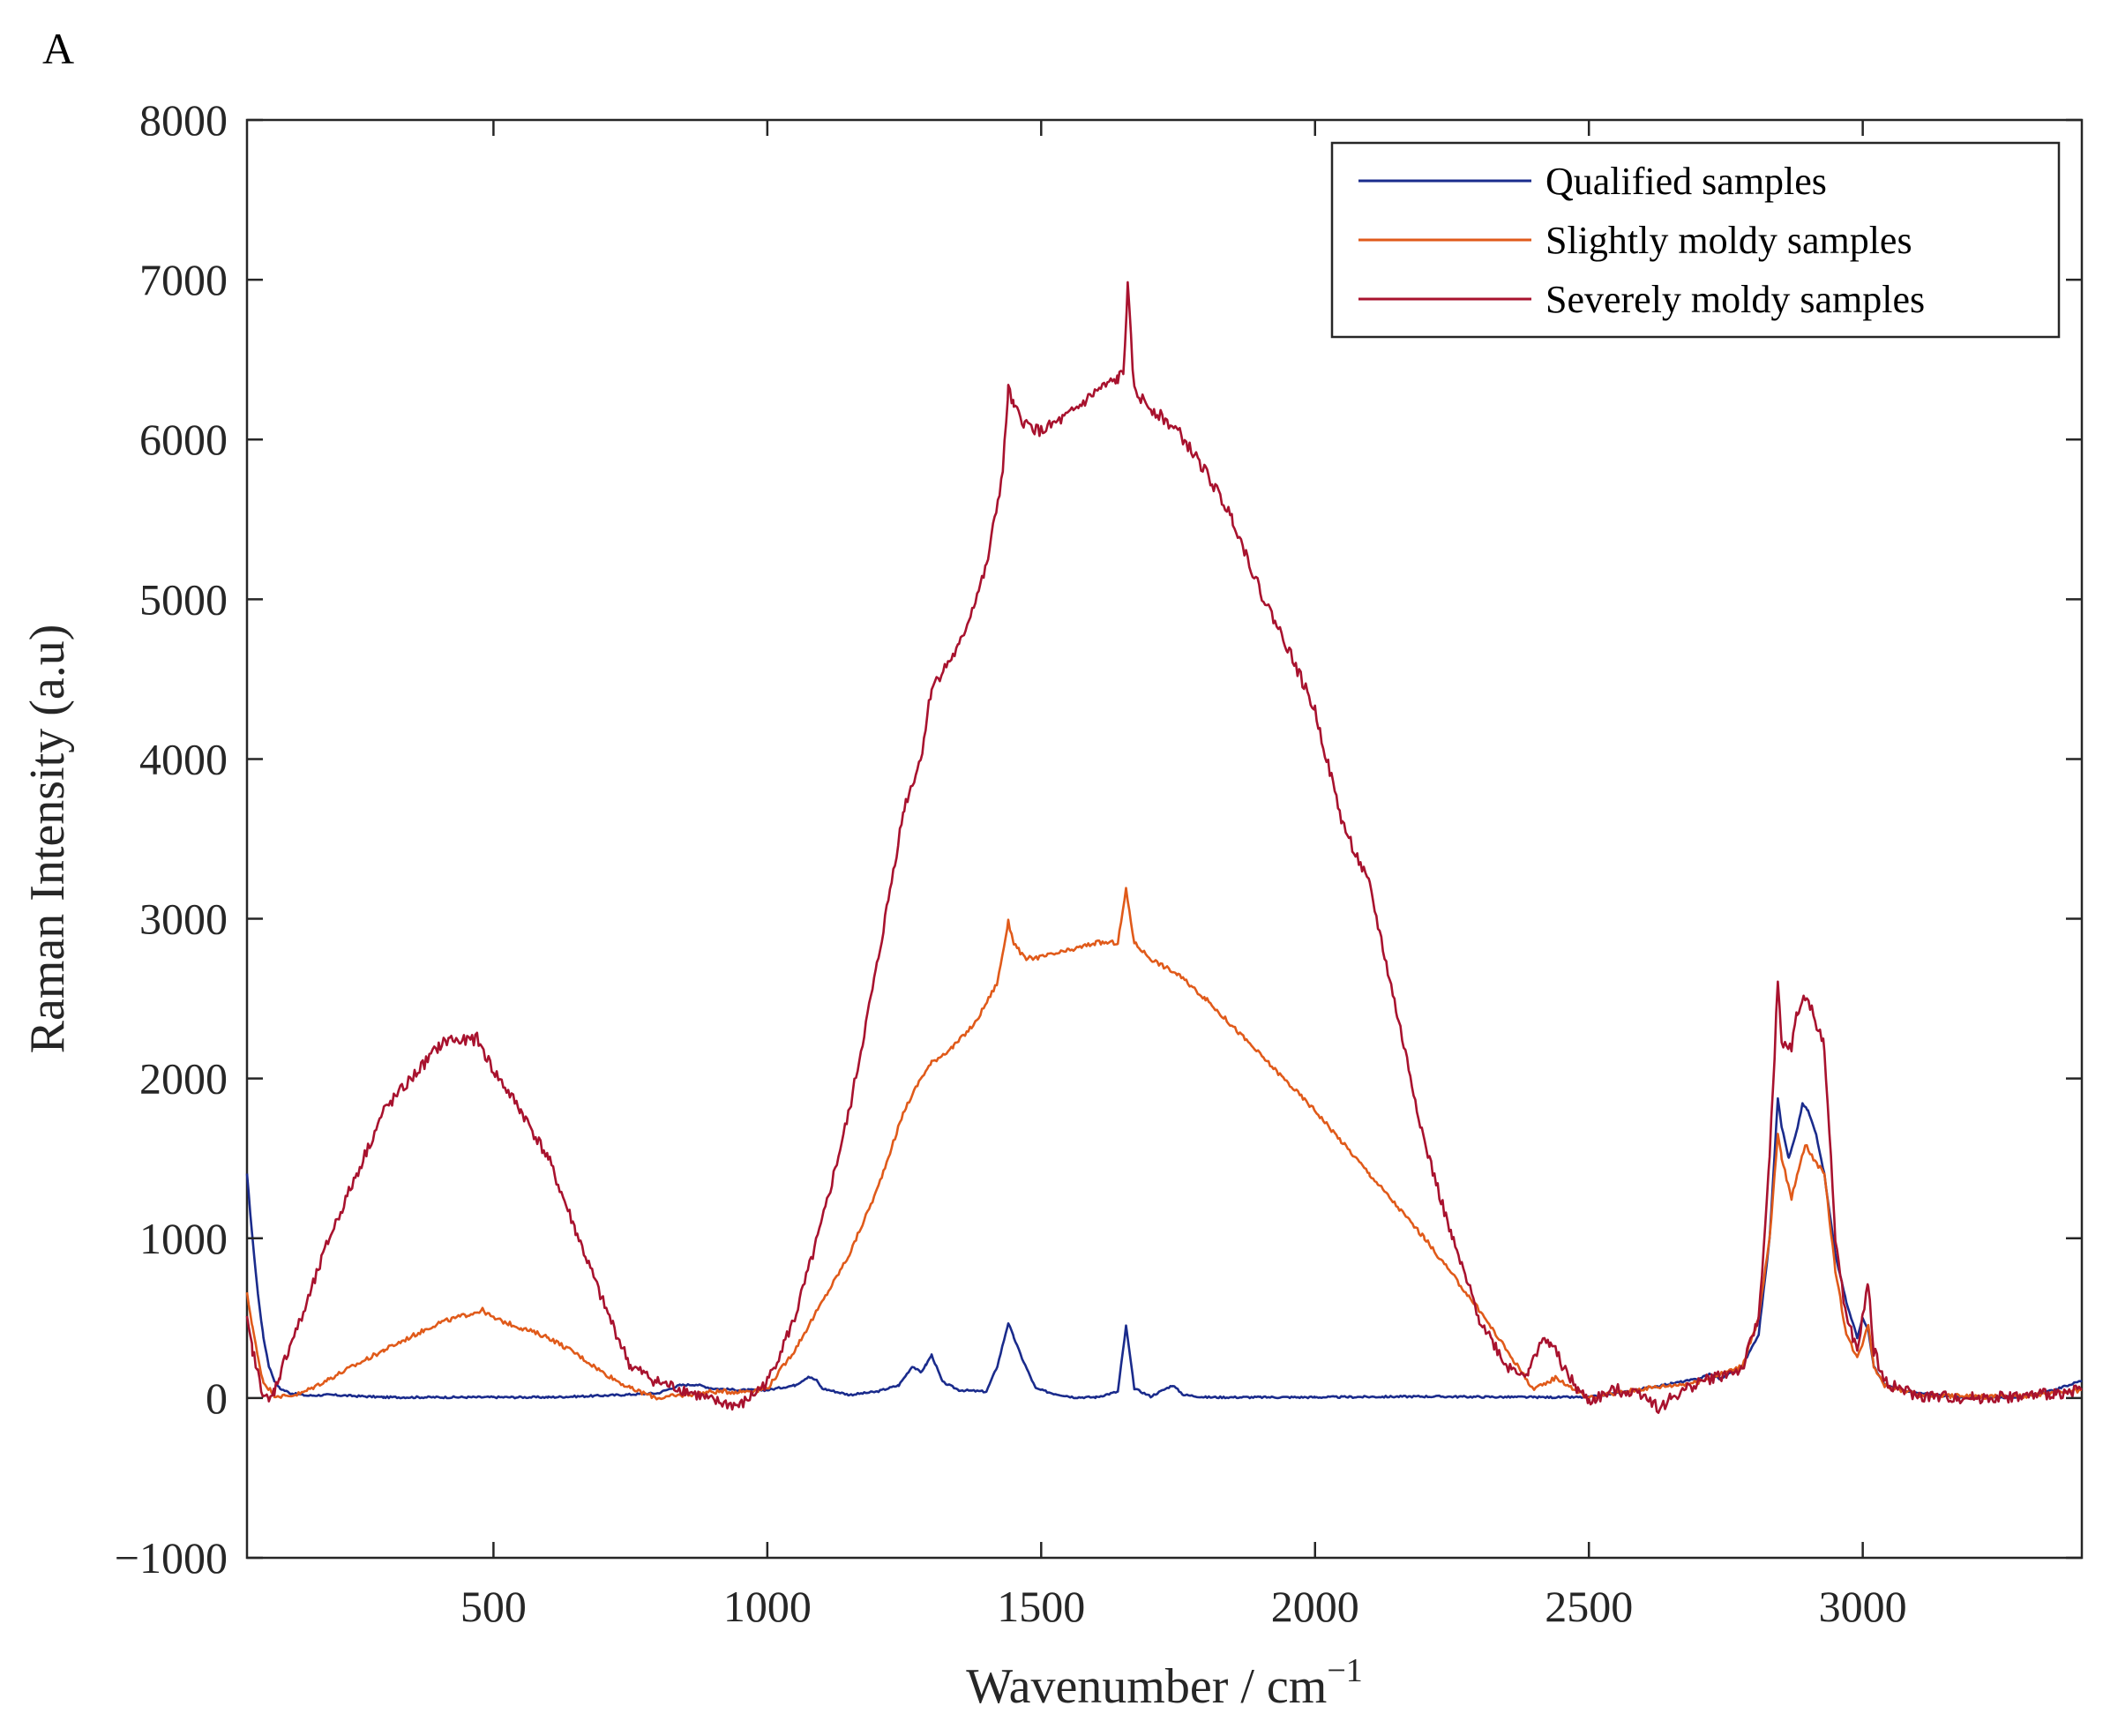 The image size is (2103, 1736). What do you see at coordinates (1146, 1686) in the screenshot?
I see `x-axis-label-text: Wavenumber / cm` at bounding box center [1146, 1686].